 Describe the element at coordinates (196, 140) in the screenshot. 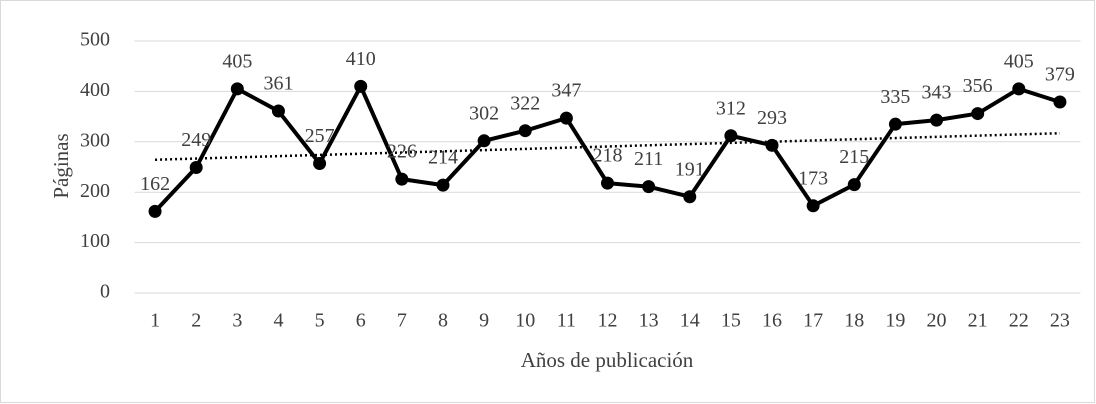

I see `data-label: 249` at that location.